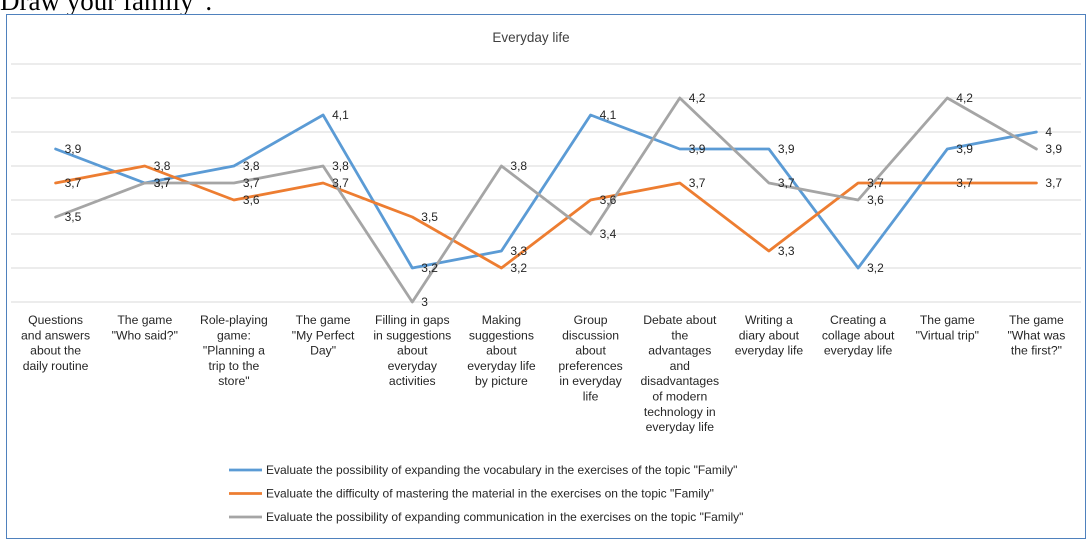 This screenshot has width=1089, height=539. I want to click on category-label-10: Creating a collage about everyday life, so click(858, 335).